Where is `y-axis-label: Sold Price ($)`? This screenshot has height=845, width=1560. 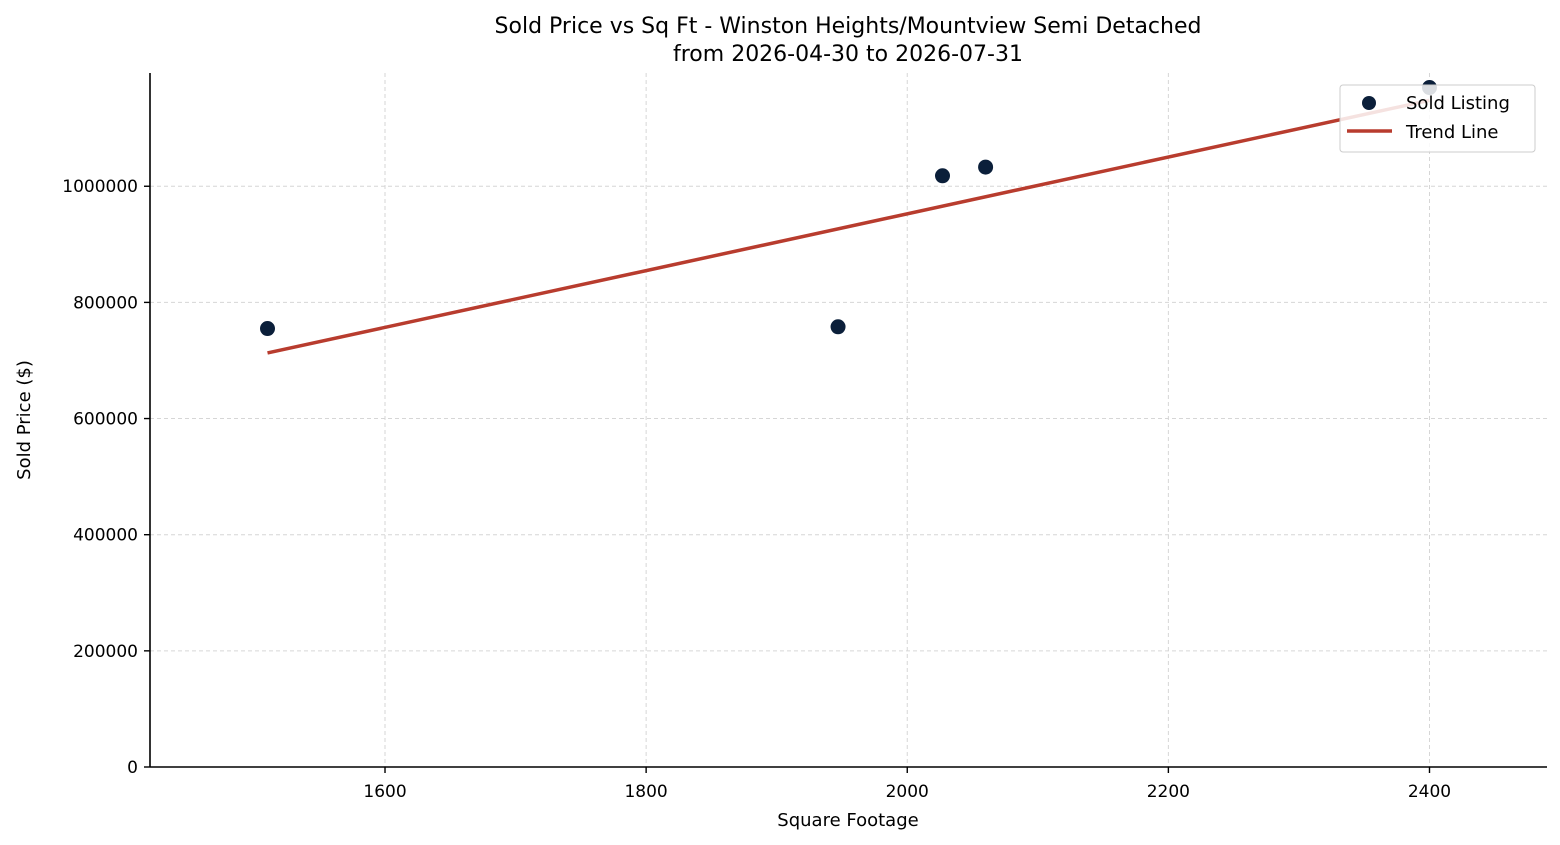 y-axis-label: Sold Price ($) is located at coordinates (24, 420).